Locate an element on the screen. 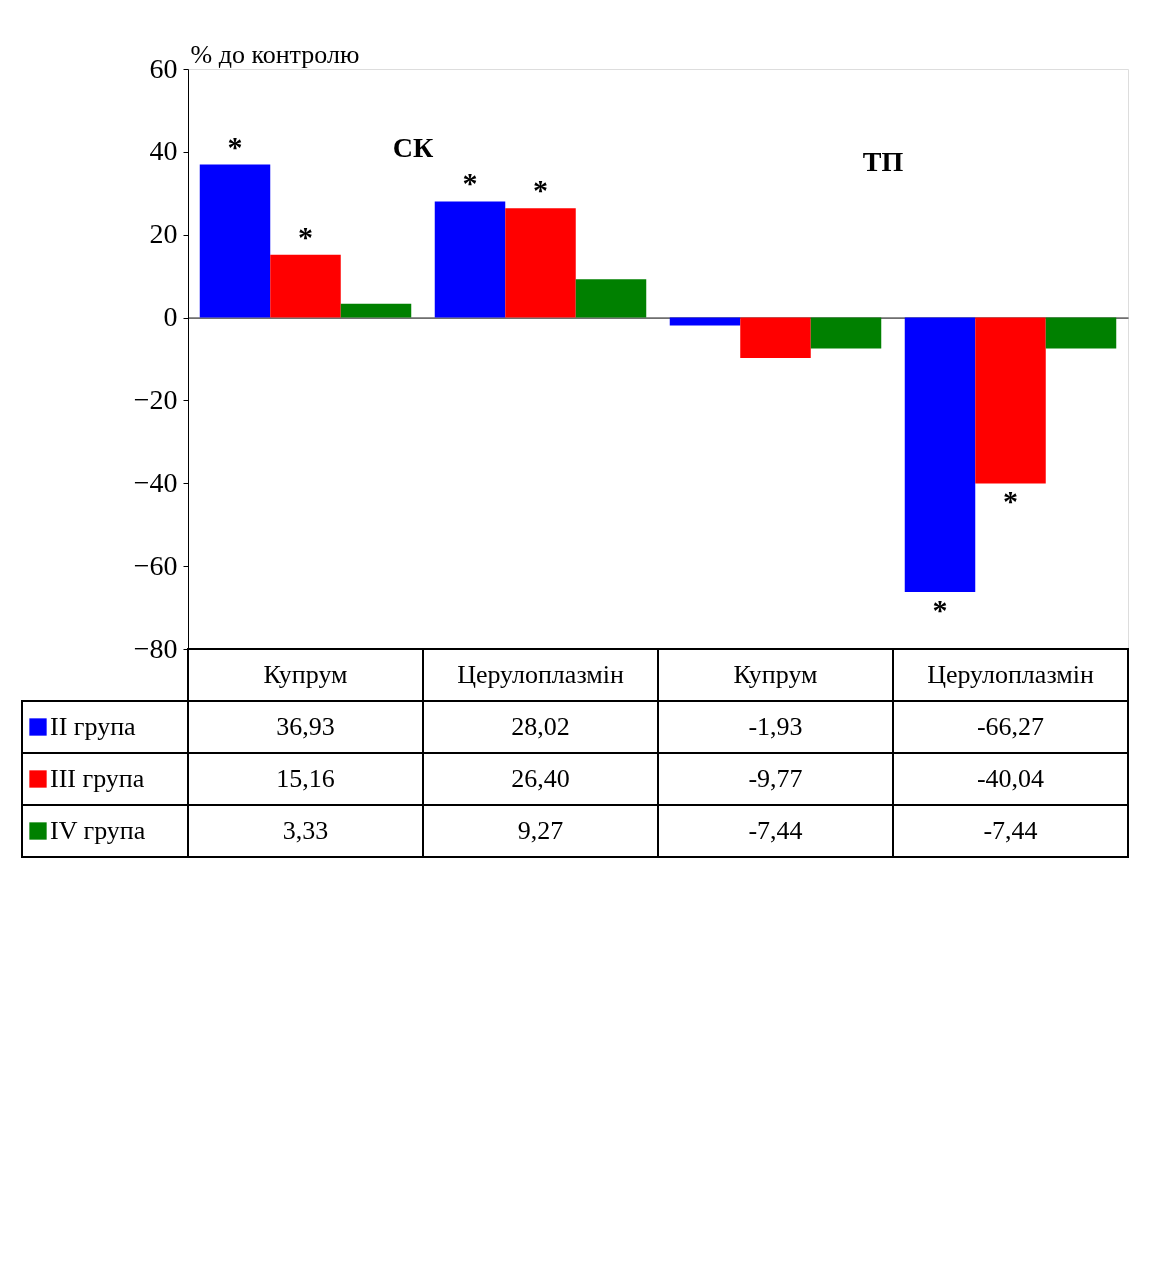 This screenshot has height=1285, width=1150. y-axis-title: % до контролю is located at coordinates (275, 54).